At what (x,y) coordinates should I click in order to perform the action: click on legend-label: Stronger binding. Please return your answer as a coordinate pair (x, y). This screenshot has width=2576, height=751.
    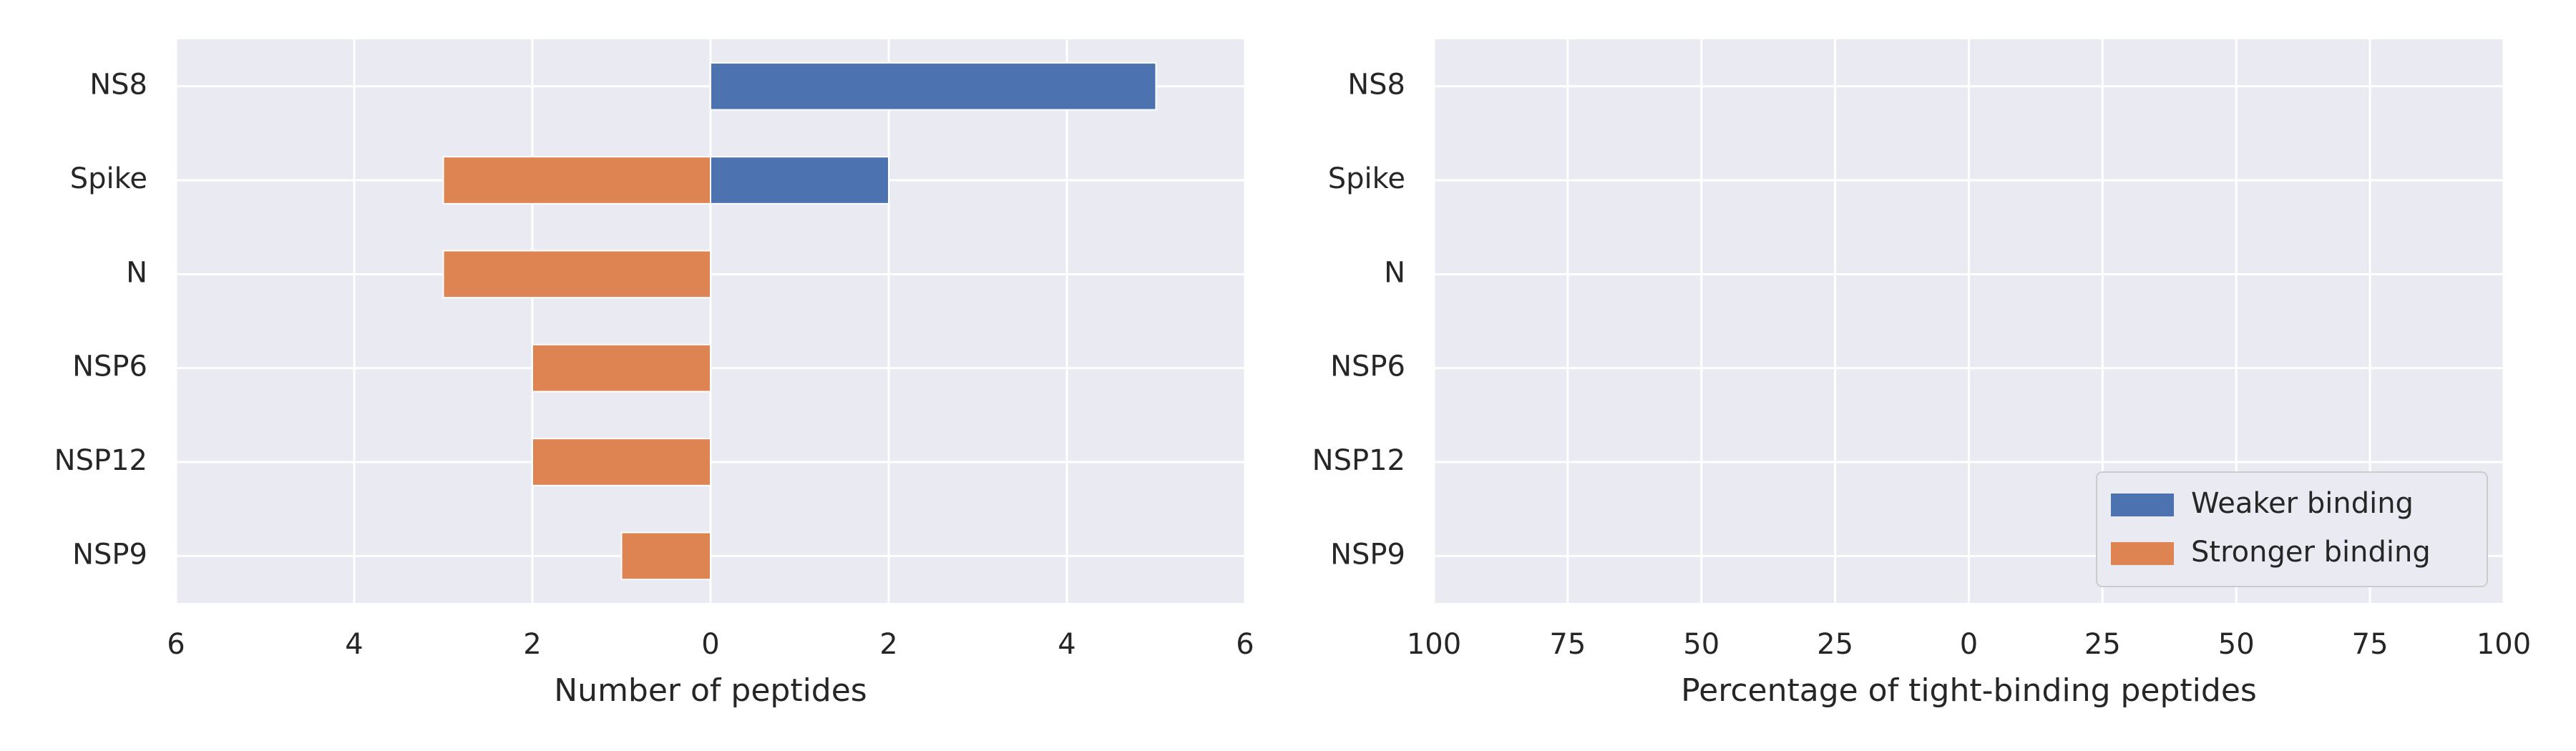
    Looking at the image, I should click on (2311, 552).